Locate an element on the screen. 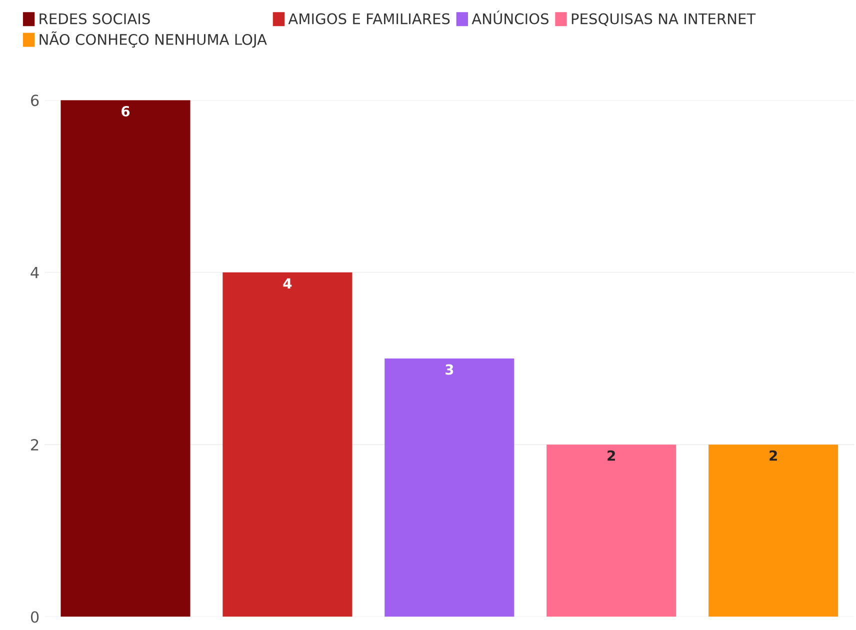  legend-label: NÃO CONHEÇO NENHUMA LOJA is located at coordinates (153, 39).